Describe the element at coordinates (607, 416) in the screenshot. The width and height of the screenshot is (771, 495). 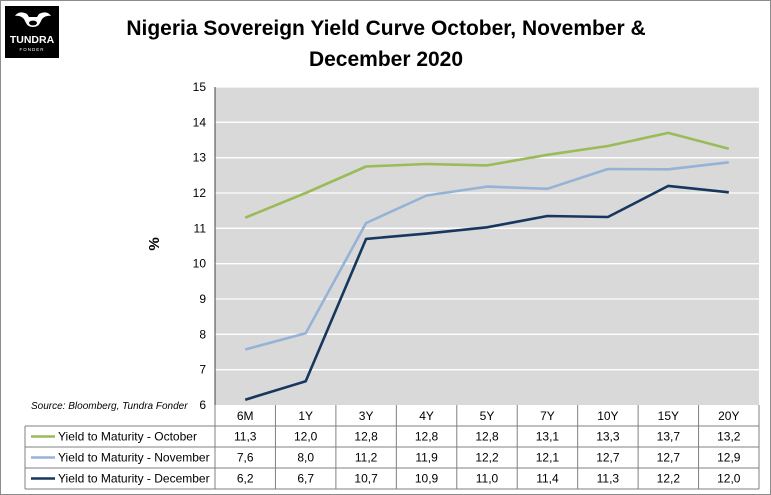
I see `x-tick-label: 10Y` at that location.